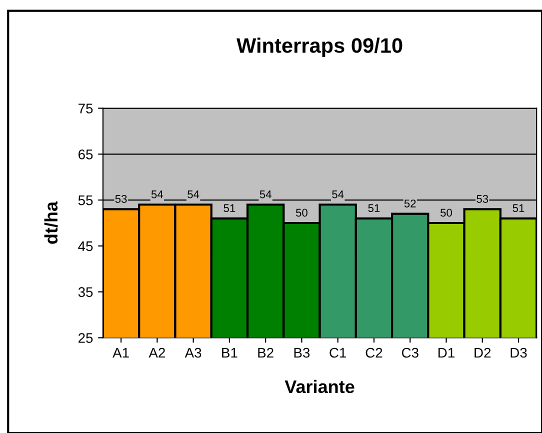 The image size is (542, 433). I want to click on x-tick-label: B3, so click(302, 353).